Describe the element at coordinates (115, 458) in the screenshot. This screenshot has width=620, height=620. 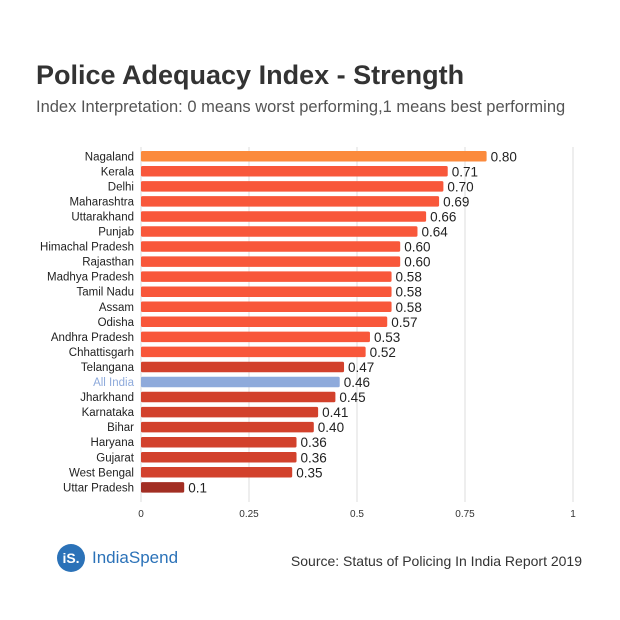
I see `category-label: Gujarat` at that location.